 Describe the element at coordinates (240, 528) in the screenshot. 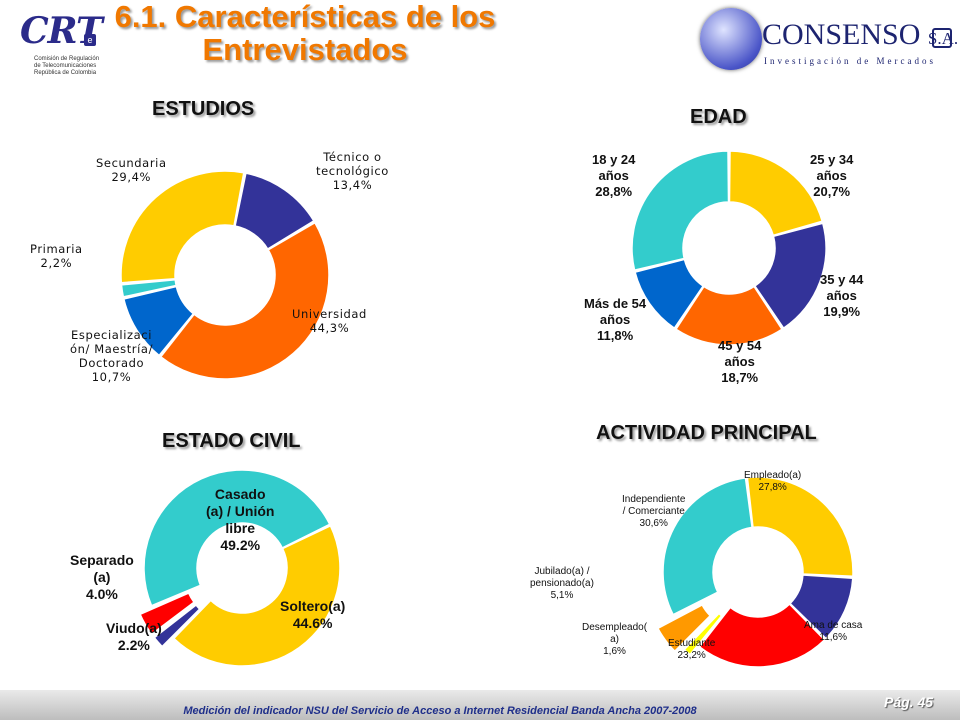

I see `data-label-text: libre` at that location.